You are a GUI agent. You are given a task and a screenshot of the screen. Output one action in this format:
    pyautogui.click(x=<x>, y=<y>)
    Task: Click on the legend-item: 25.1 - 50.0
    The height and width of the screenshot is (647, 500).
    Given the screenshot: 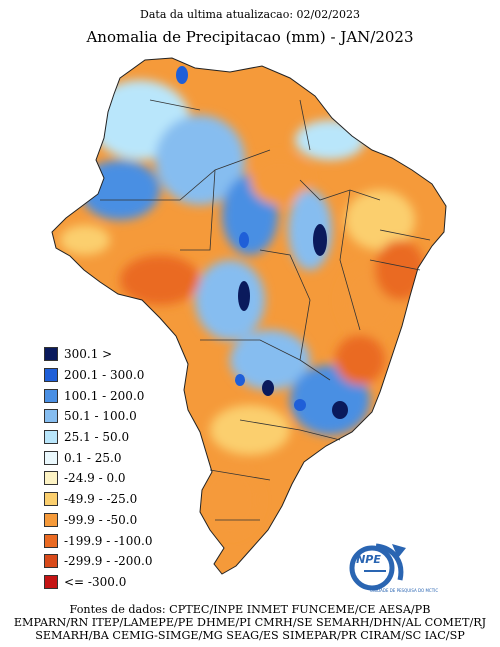 What is the action you would take?
    pyautogui.click(x=98, y=437)
    